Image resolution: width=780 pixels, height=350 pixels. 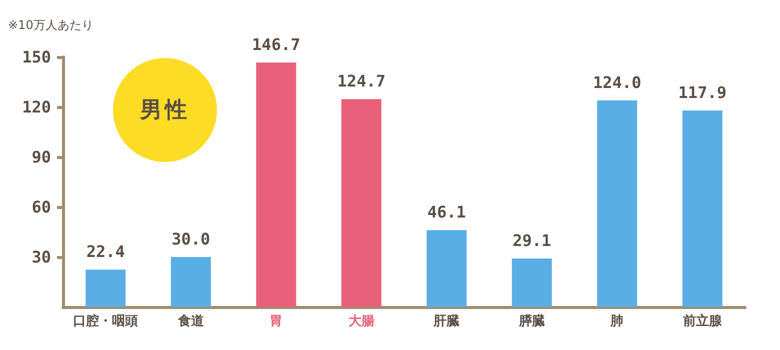 What do you see at coordinates (41, 257) in the screenshot?
I see `y-tick-label: 30` at bounding box center [41, 257].